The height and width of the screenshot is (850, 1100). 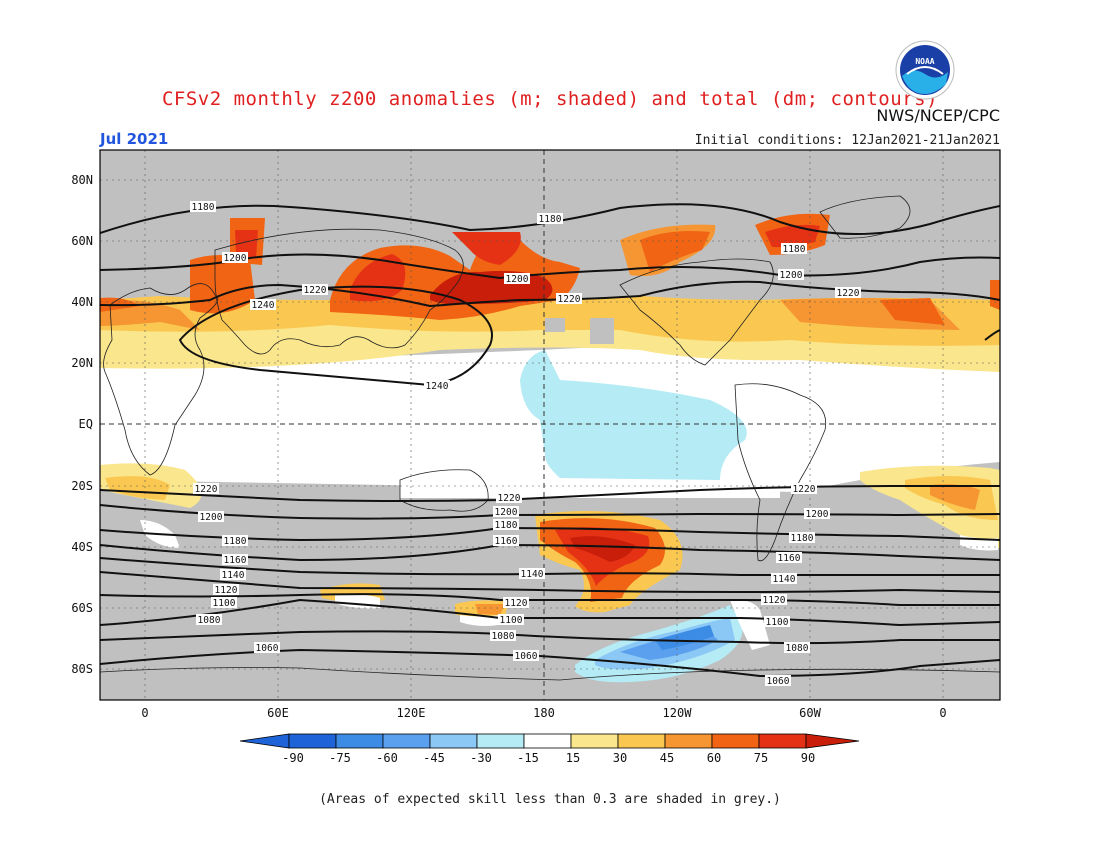 I want to click on lon-label: 120W, so click(x=678, y=713).